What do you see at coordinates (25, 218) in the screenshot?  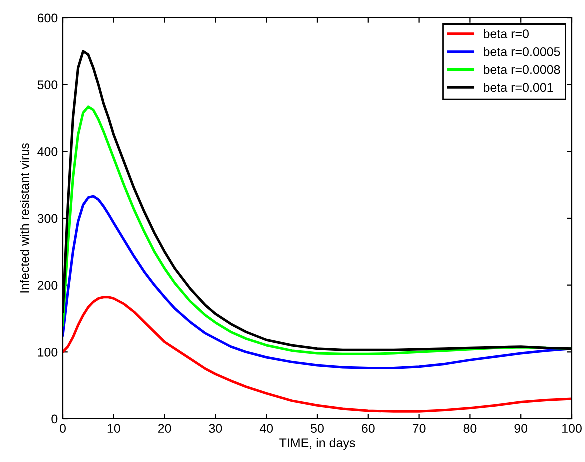 I see `y-axis-title: Infected with resistant virus` at bounding box center [25, 218].